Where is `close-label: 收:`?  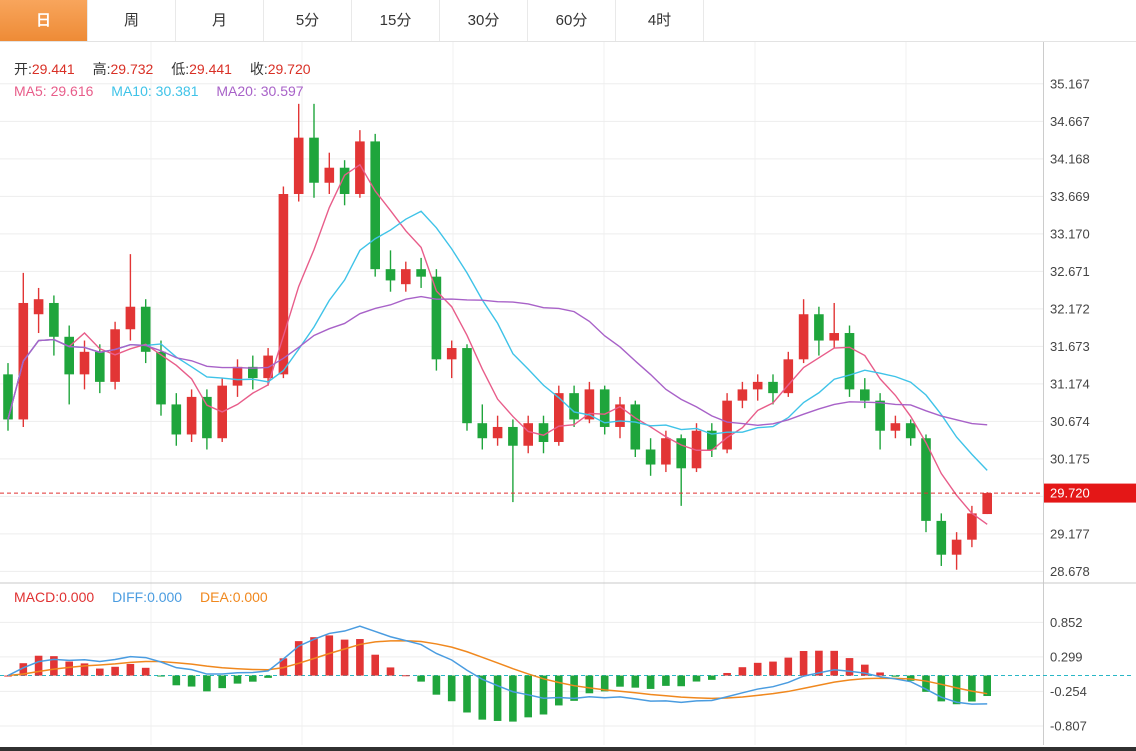 close-label: 收: is located at coordinates (258, 69).